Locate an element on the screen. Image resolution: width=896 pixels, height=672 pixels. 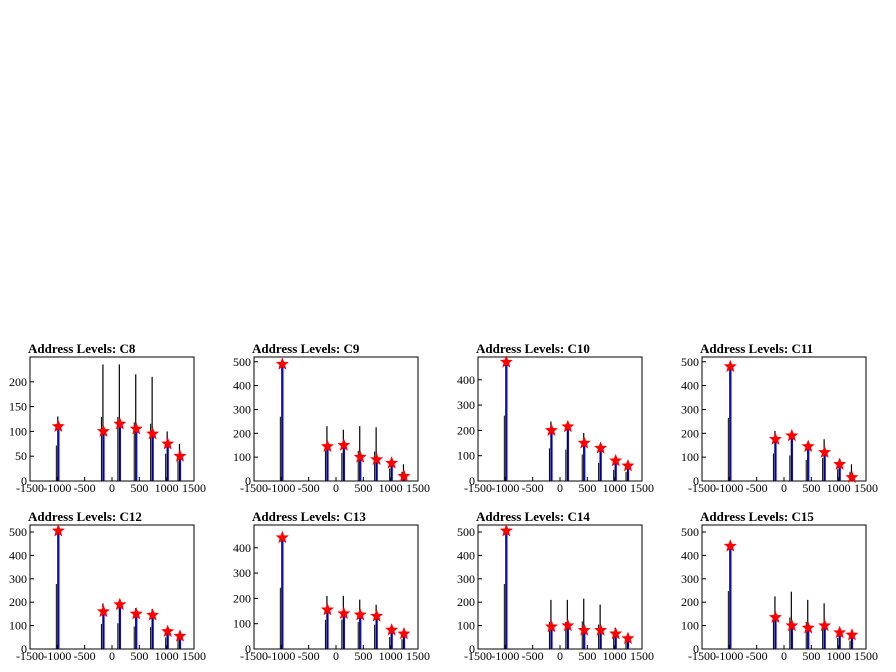
plot-frame is located at coordinates (560, 587).